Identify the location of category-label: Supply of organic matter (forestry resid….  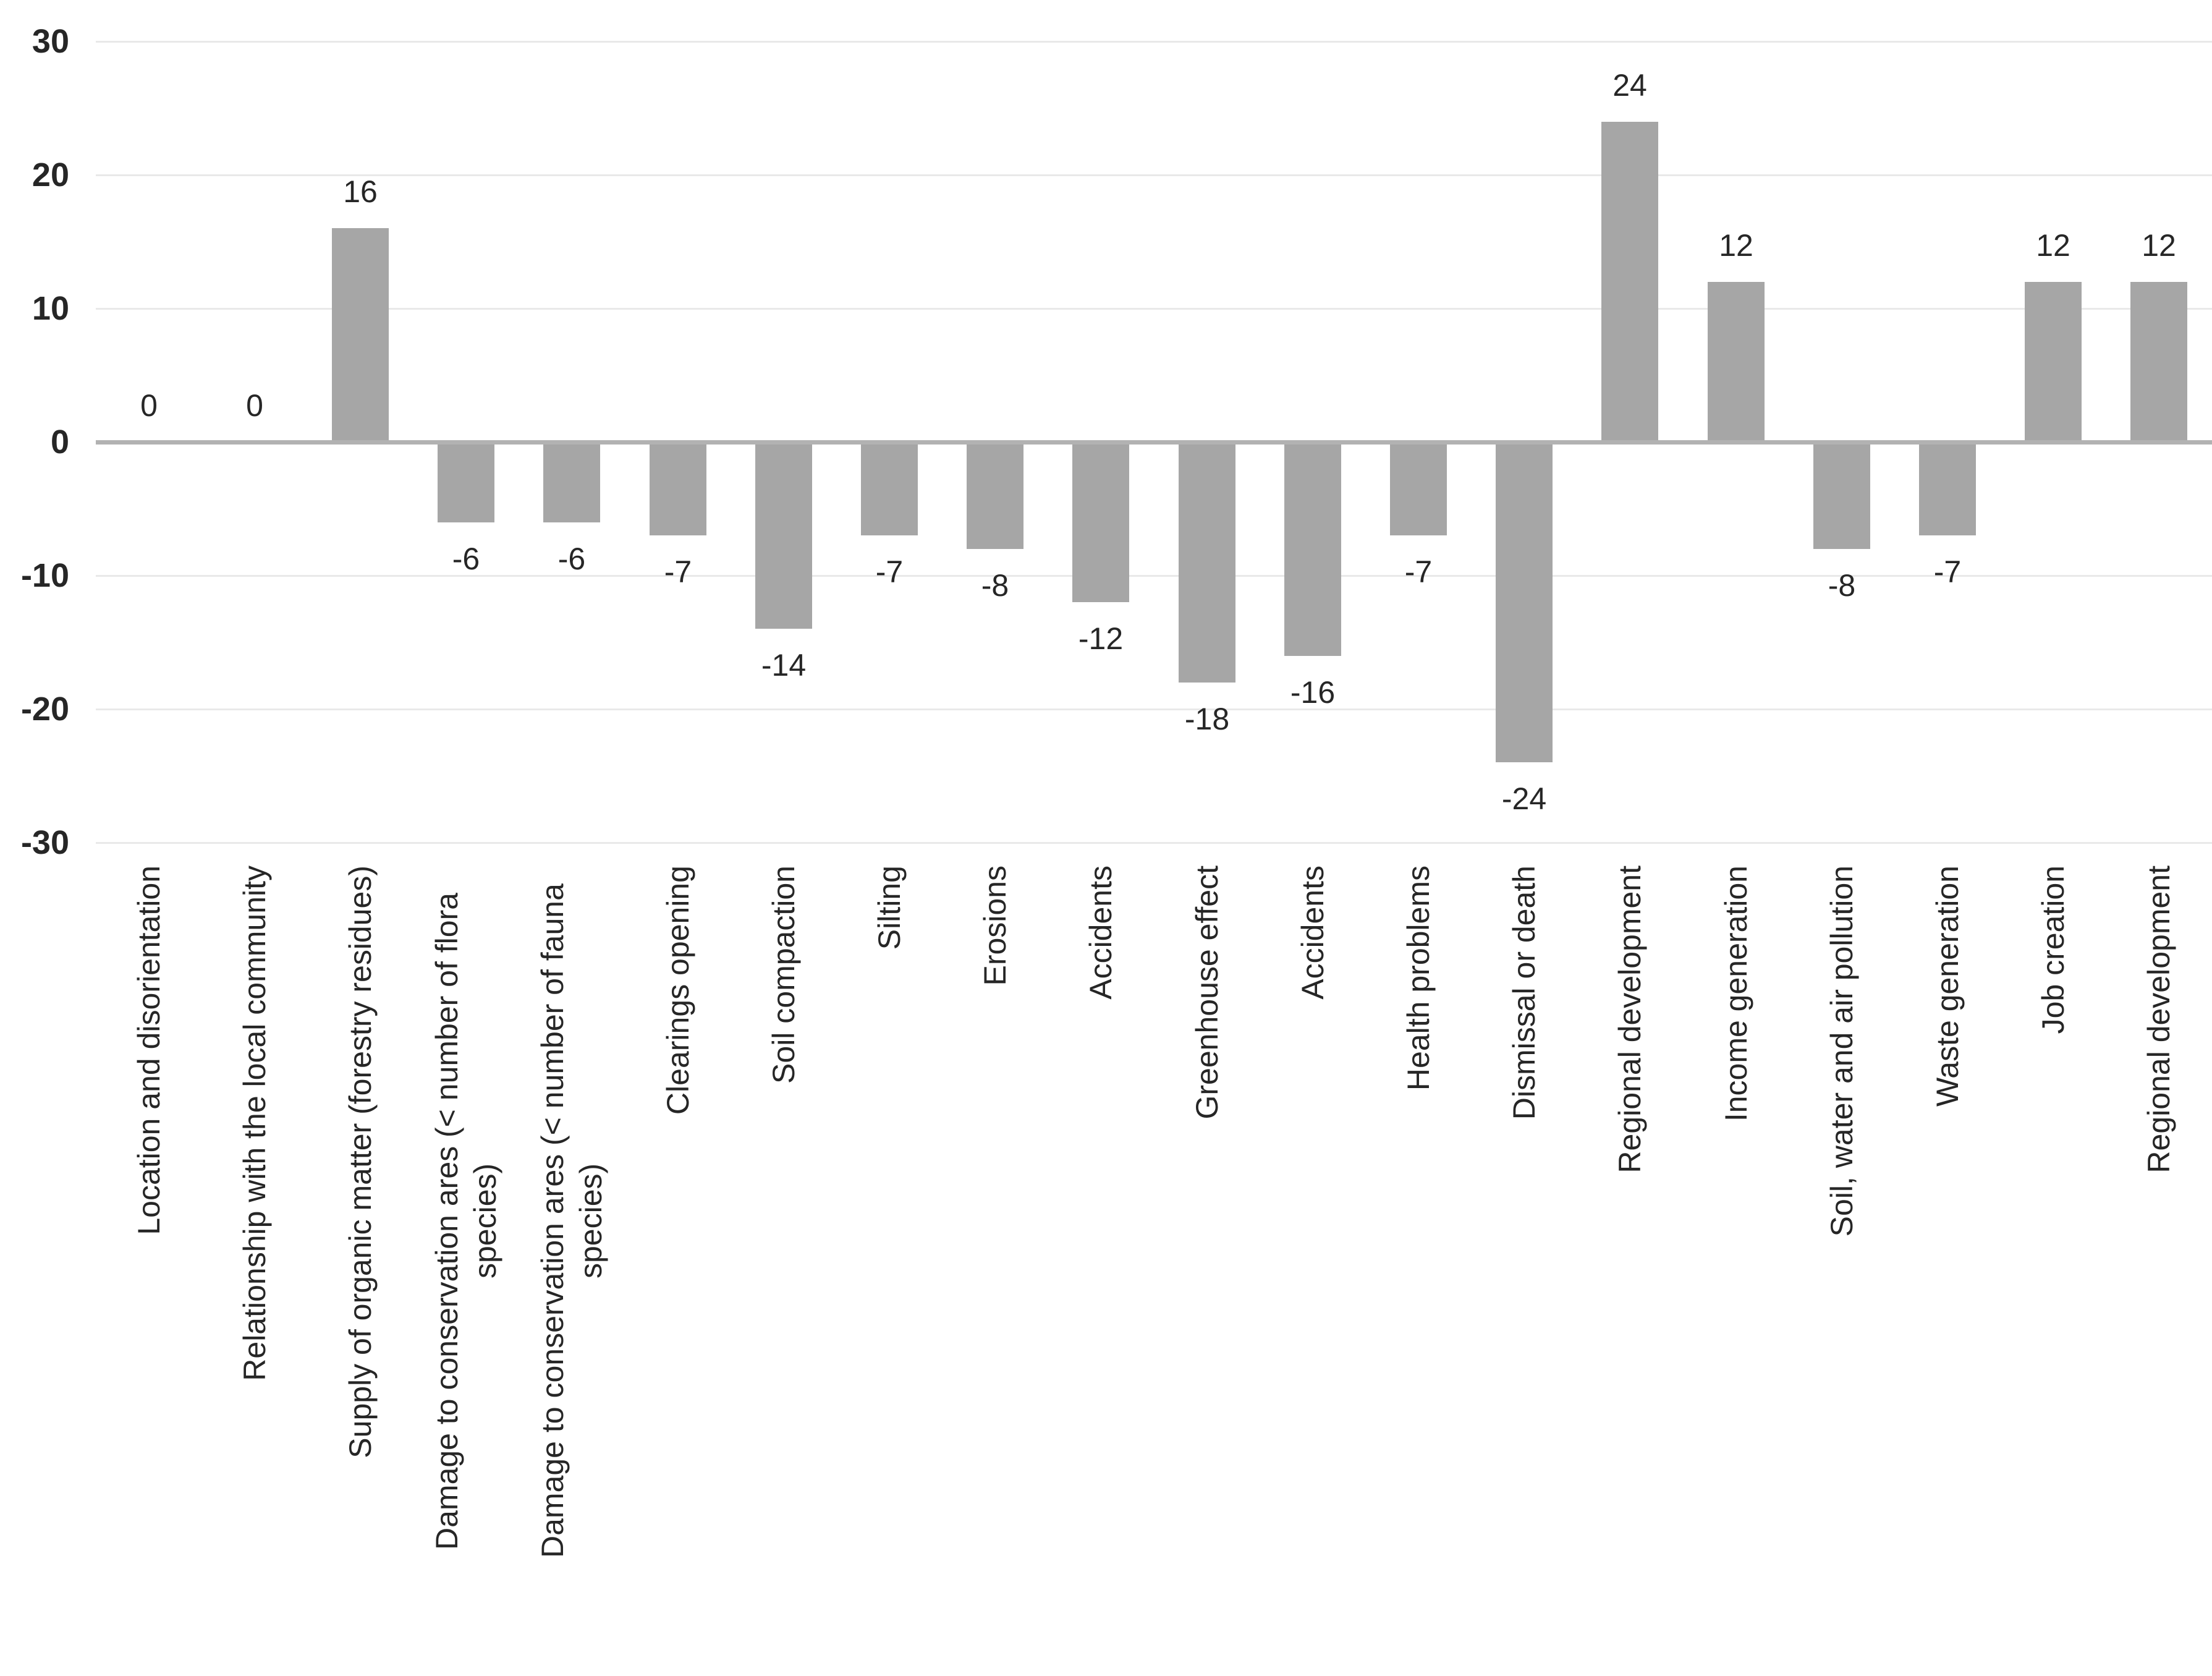
(361, 1162).